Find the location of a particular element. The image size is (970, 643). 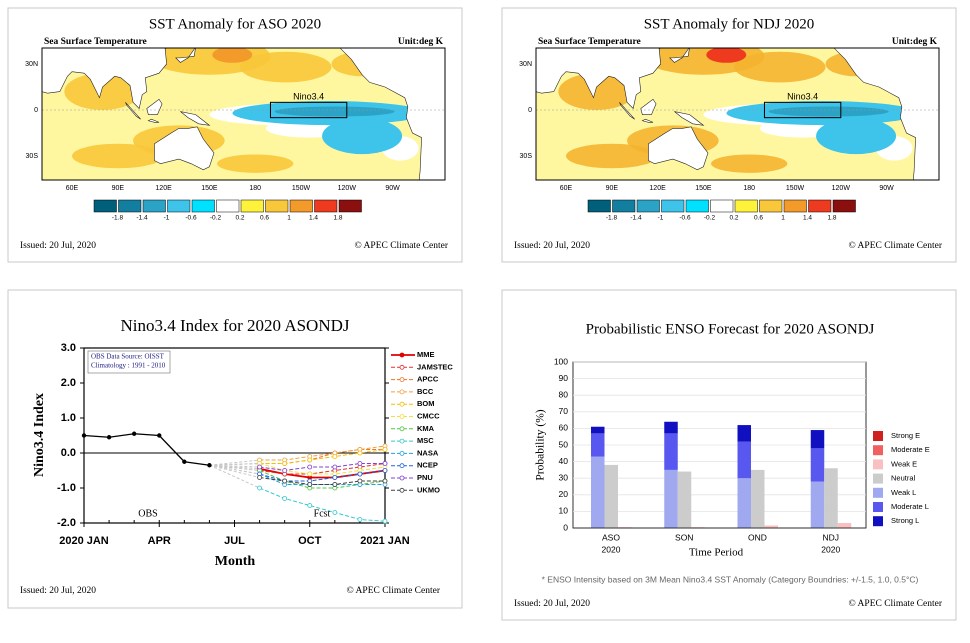

lat-label: 30S is located at coordinates (32, 156).